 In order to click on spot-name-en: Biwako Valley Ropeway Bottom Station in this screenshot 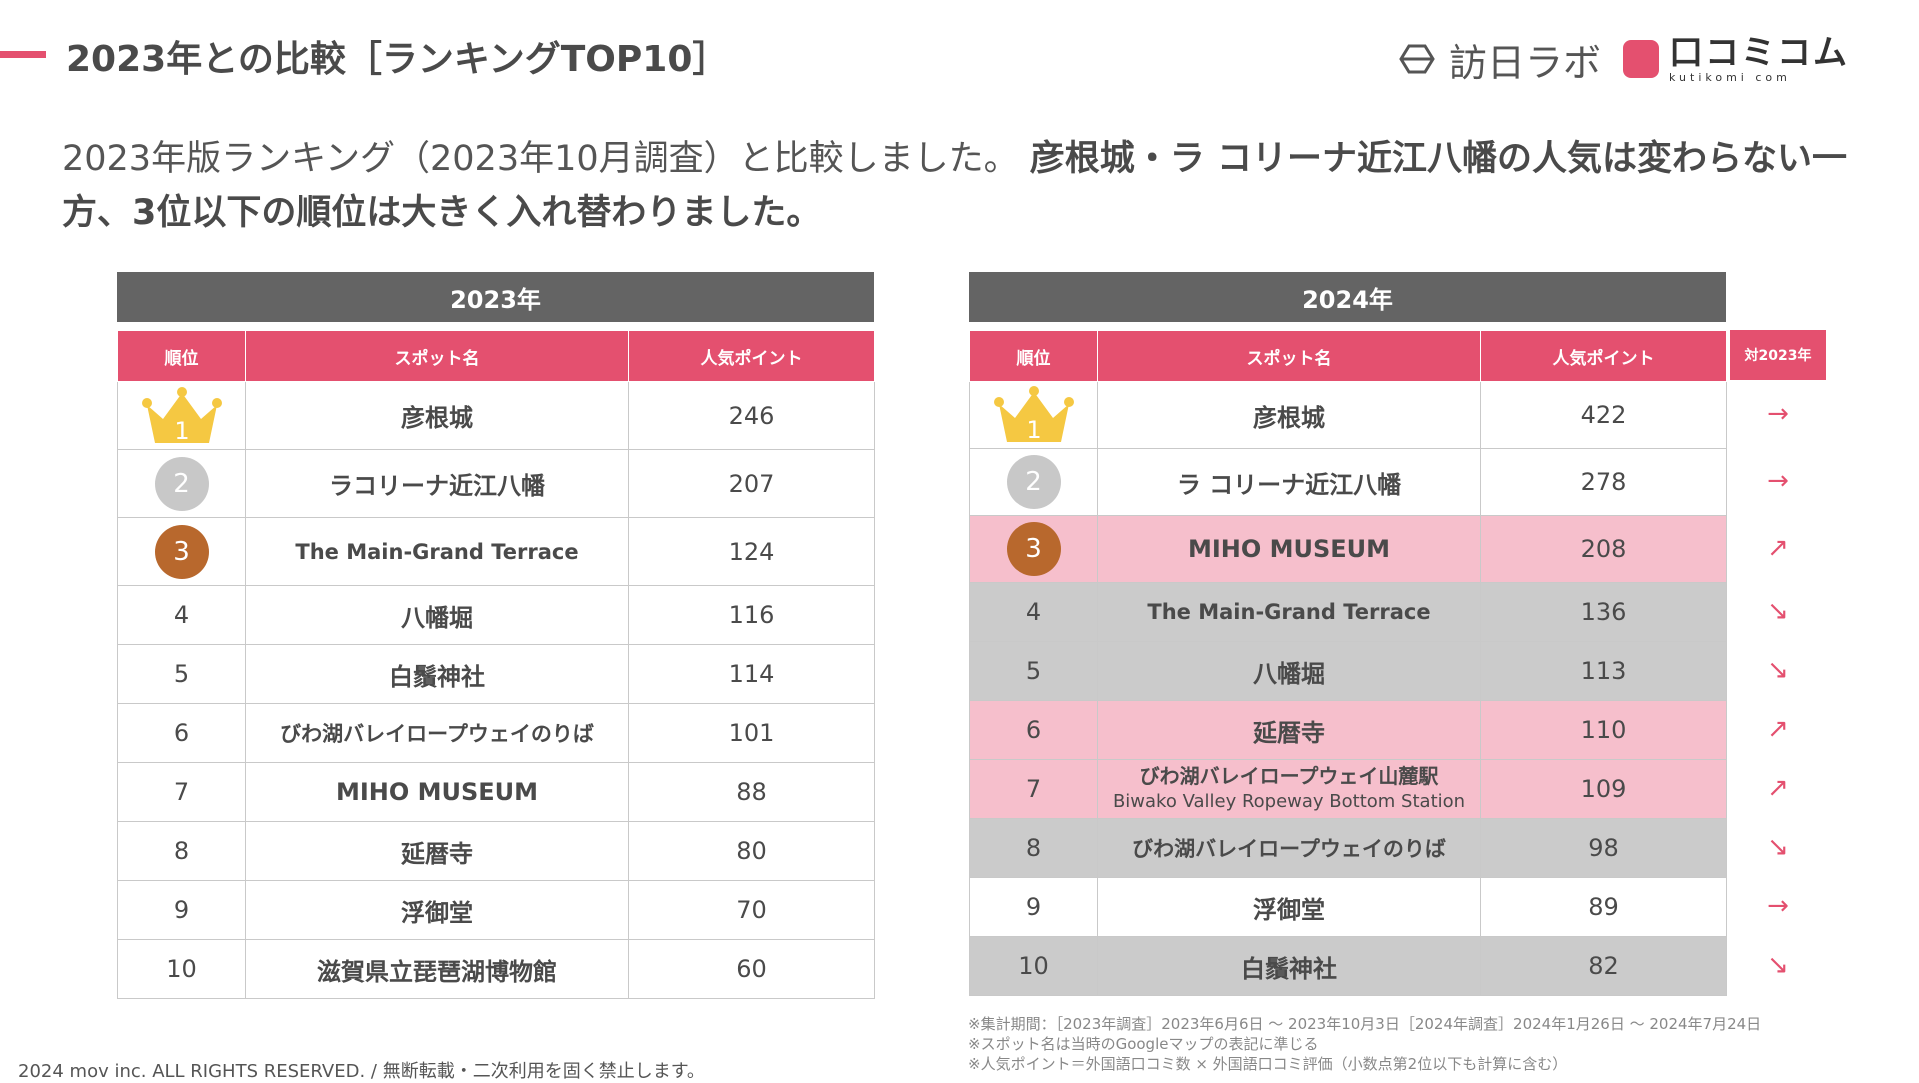, I will do `click(1289, 801)`.